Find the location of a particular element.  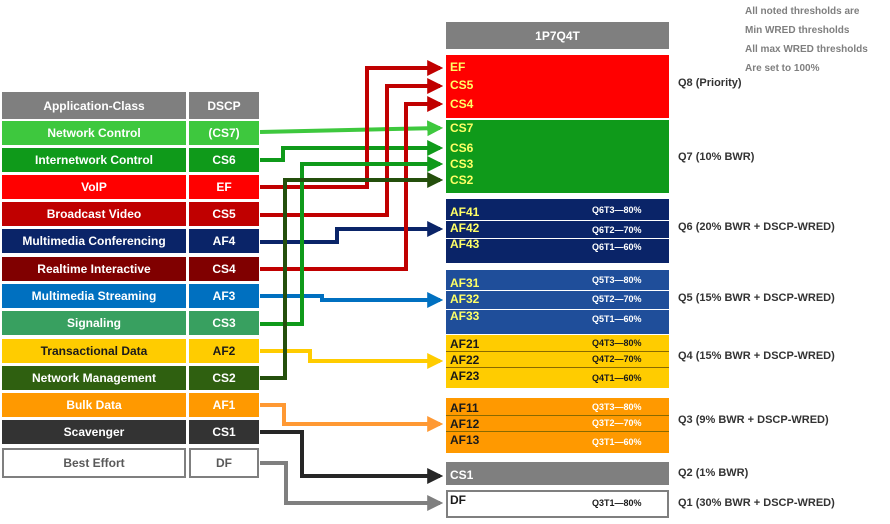

class-row-name: Scavenger is located at coordinates (94, 432).